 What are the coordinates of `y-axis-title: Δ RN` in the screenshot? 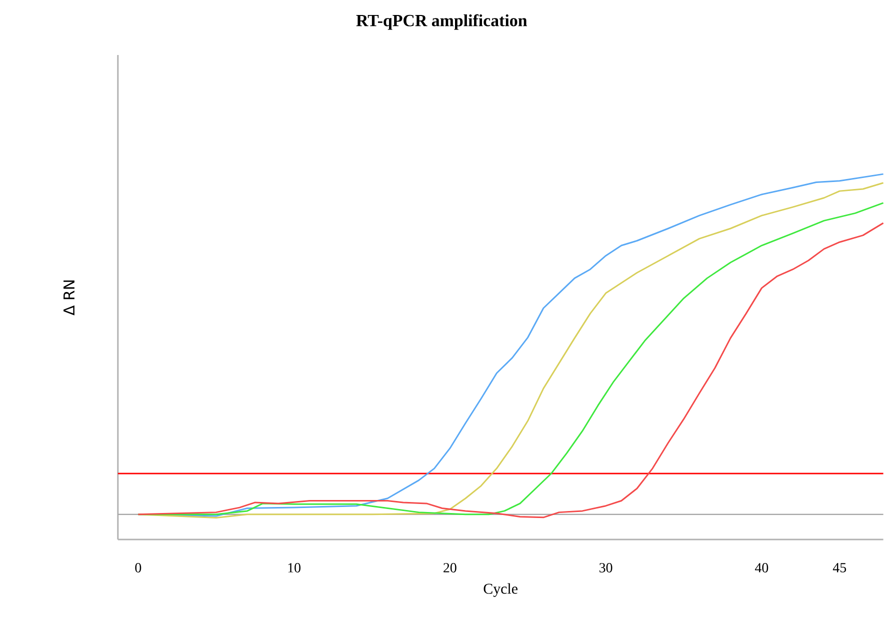 It's located at (69, 298).